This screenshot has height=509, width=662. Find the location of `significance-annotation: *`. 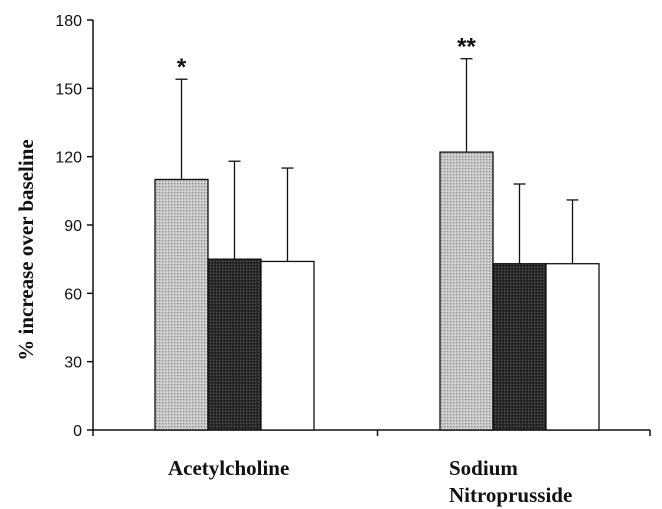

significance-annotation: * is located at coordinates (182, 67).